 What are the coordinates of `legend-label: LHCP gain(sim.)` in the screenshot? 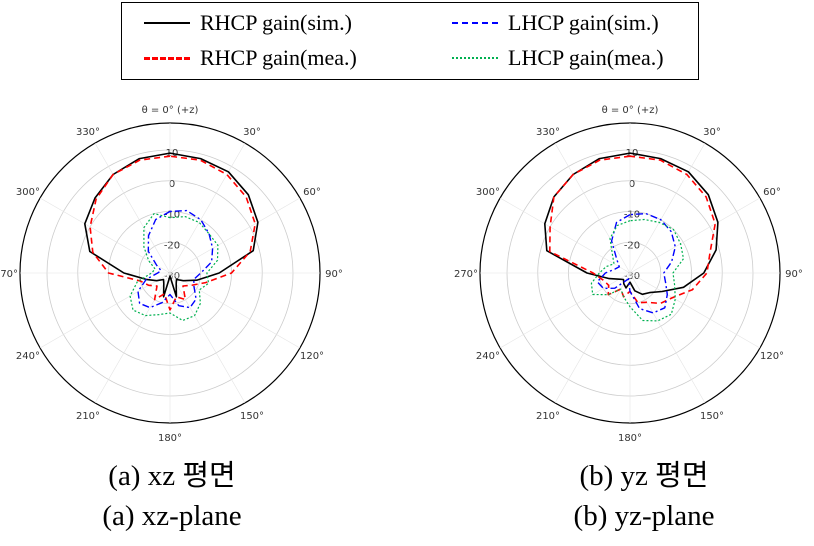 It's located at (583, 22).